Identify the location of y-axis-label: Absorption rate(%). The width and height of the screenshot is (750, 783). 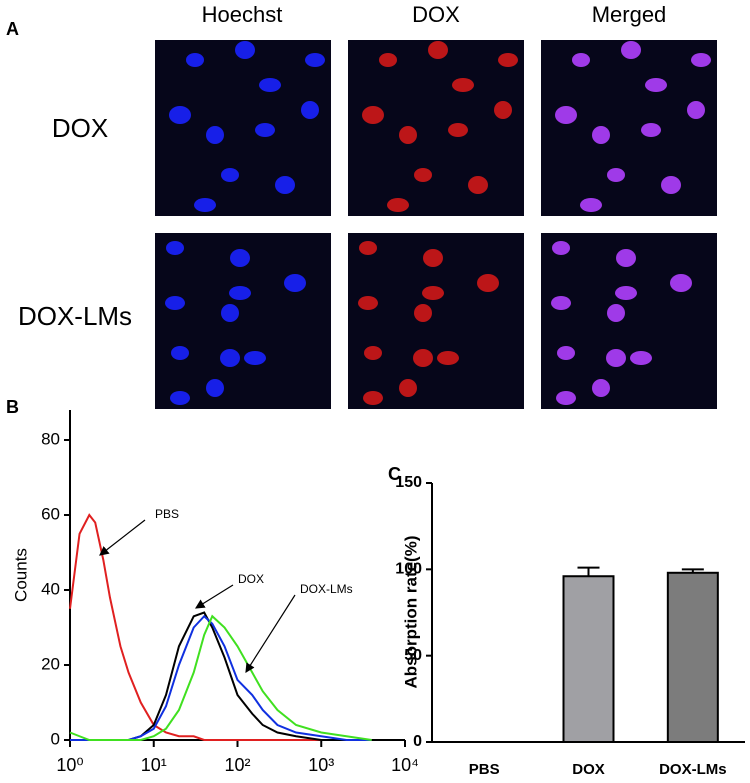
(410, 612).